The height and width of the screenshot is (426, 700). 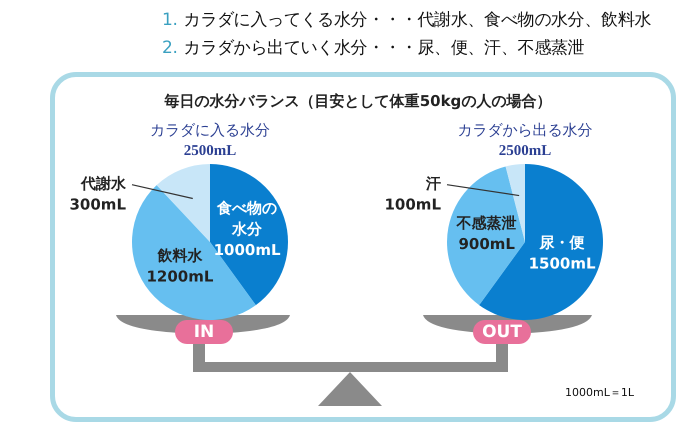 I want to click on chart-title: カラダに入る水分, so click(x=210, y=129).